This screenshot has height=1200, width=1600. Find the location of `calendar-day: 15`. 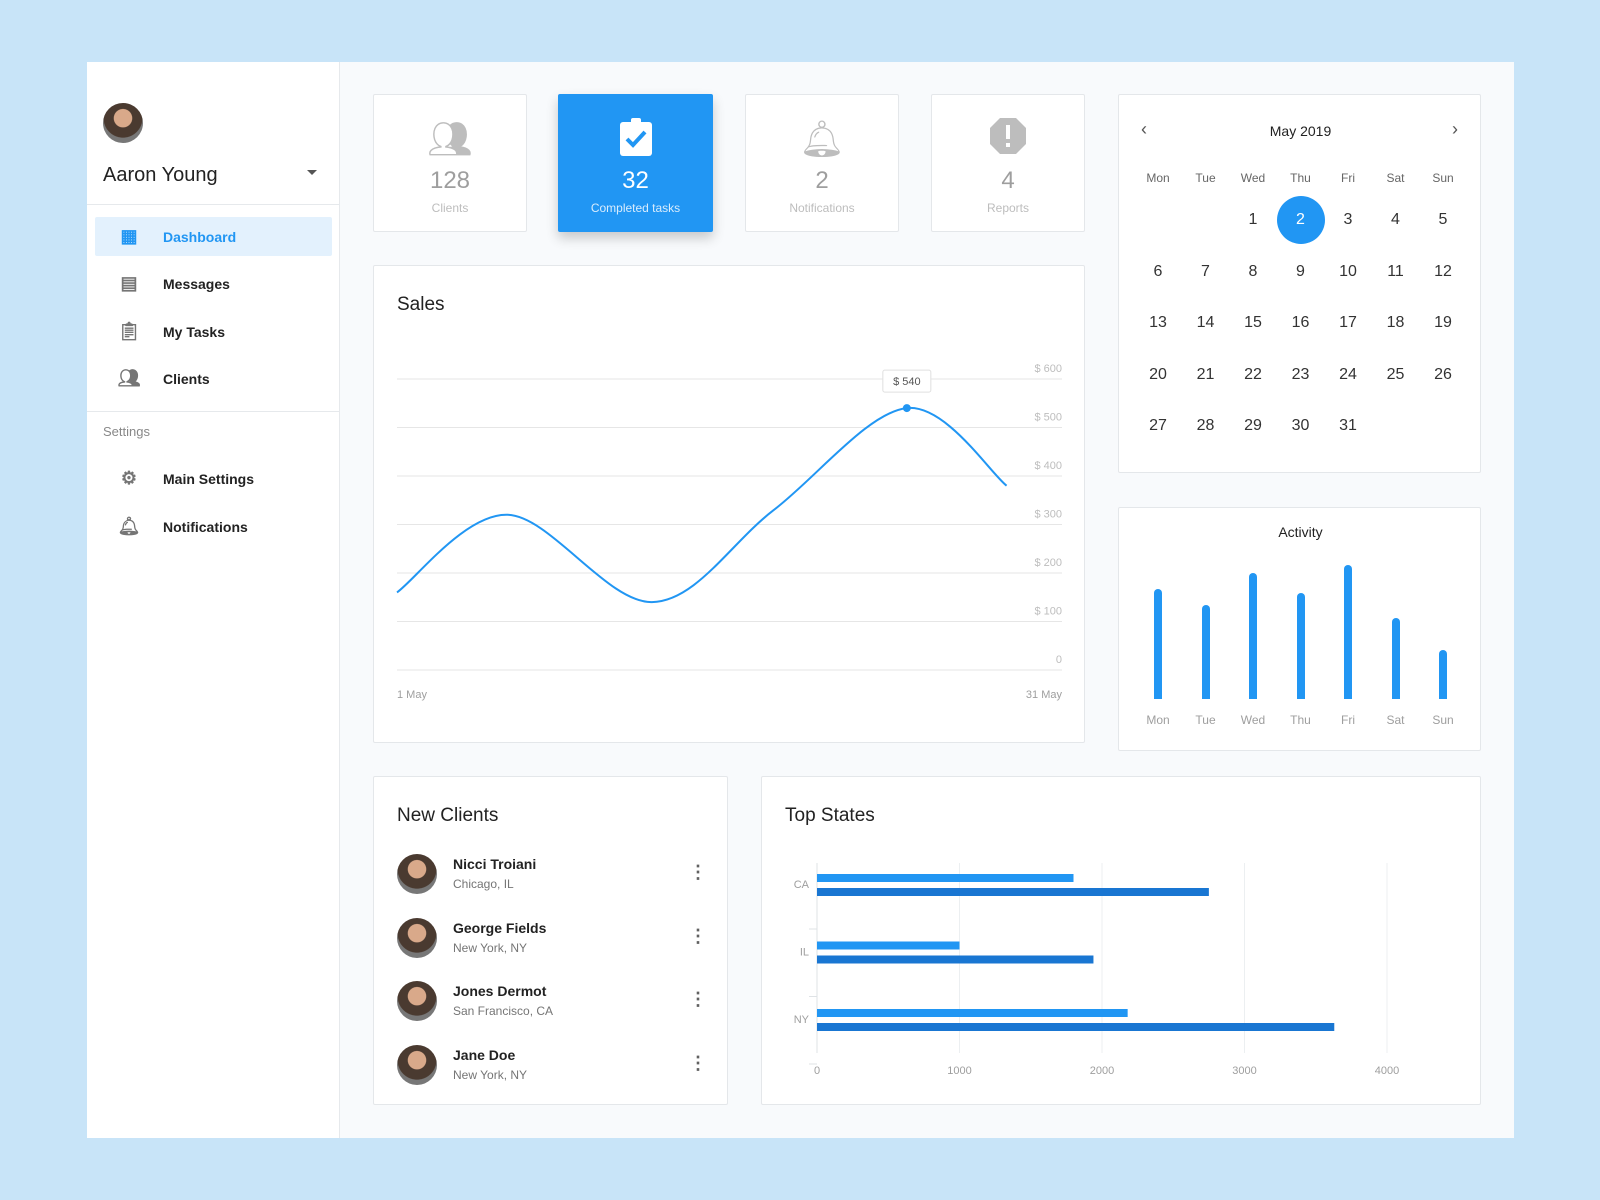

calendar-day: 15 is located at coordinates (1253, 322).